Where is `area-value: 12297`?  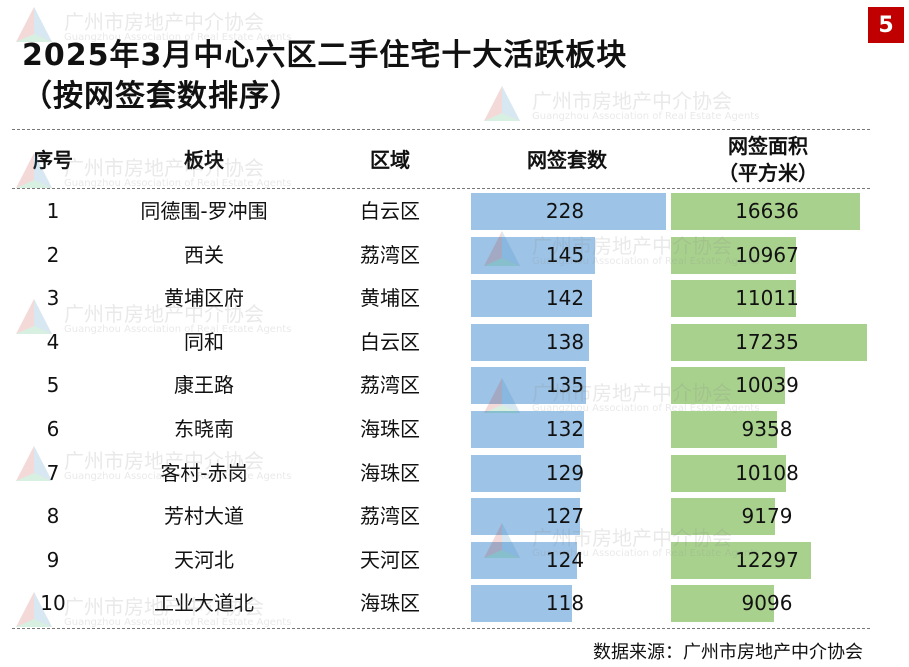
area-value: 12297 is located at coordinates (767, 559).